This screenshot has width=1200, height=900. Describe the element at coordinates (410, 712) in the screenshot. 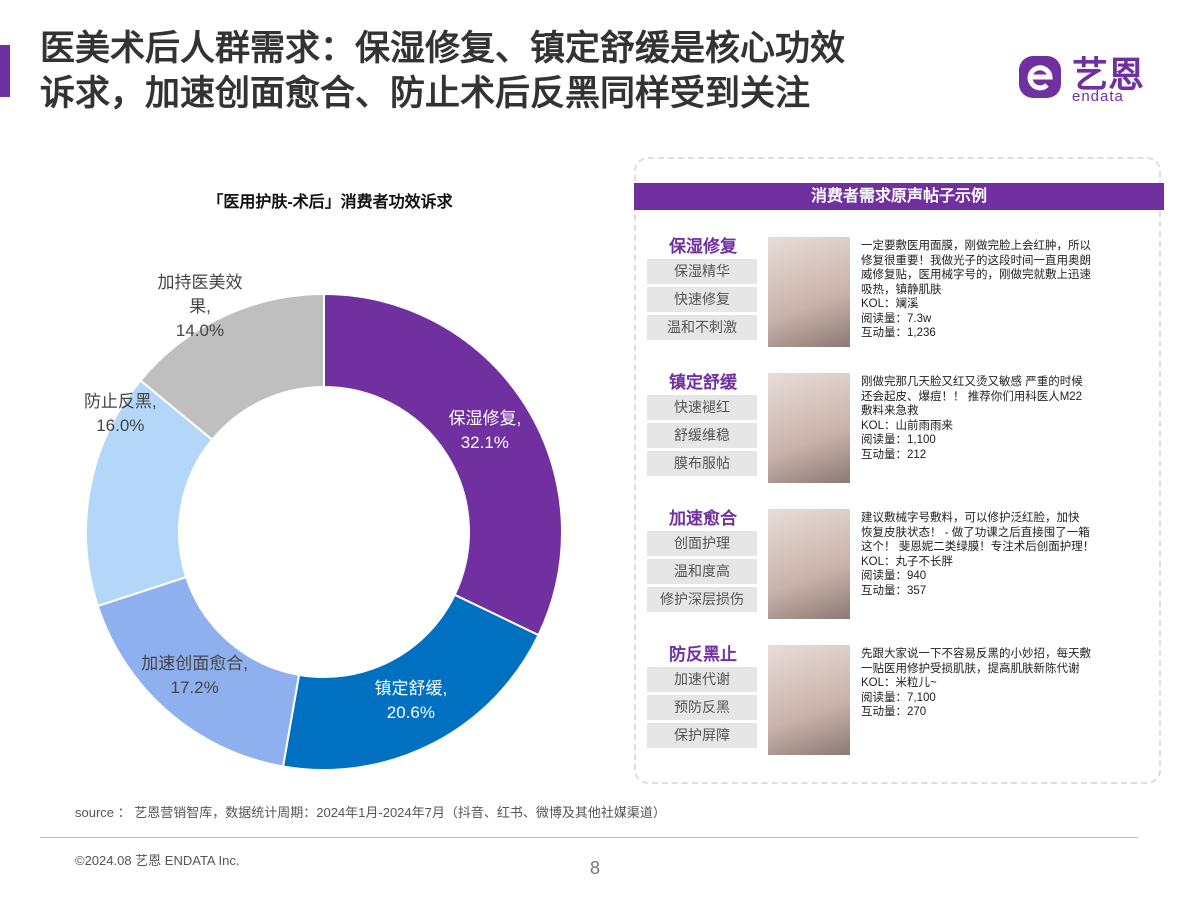

I see `value-label: 20.6%` at that location.